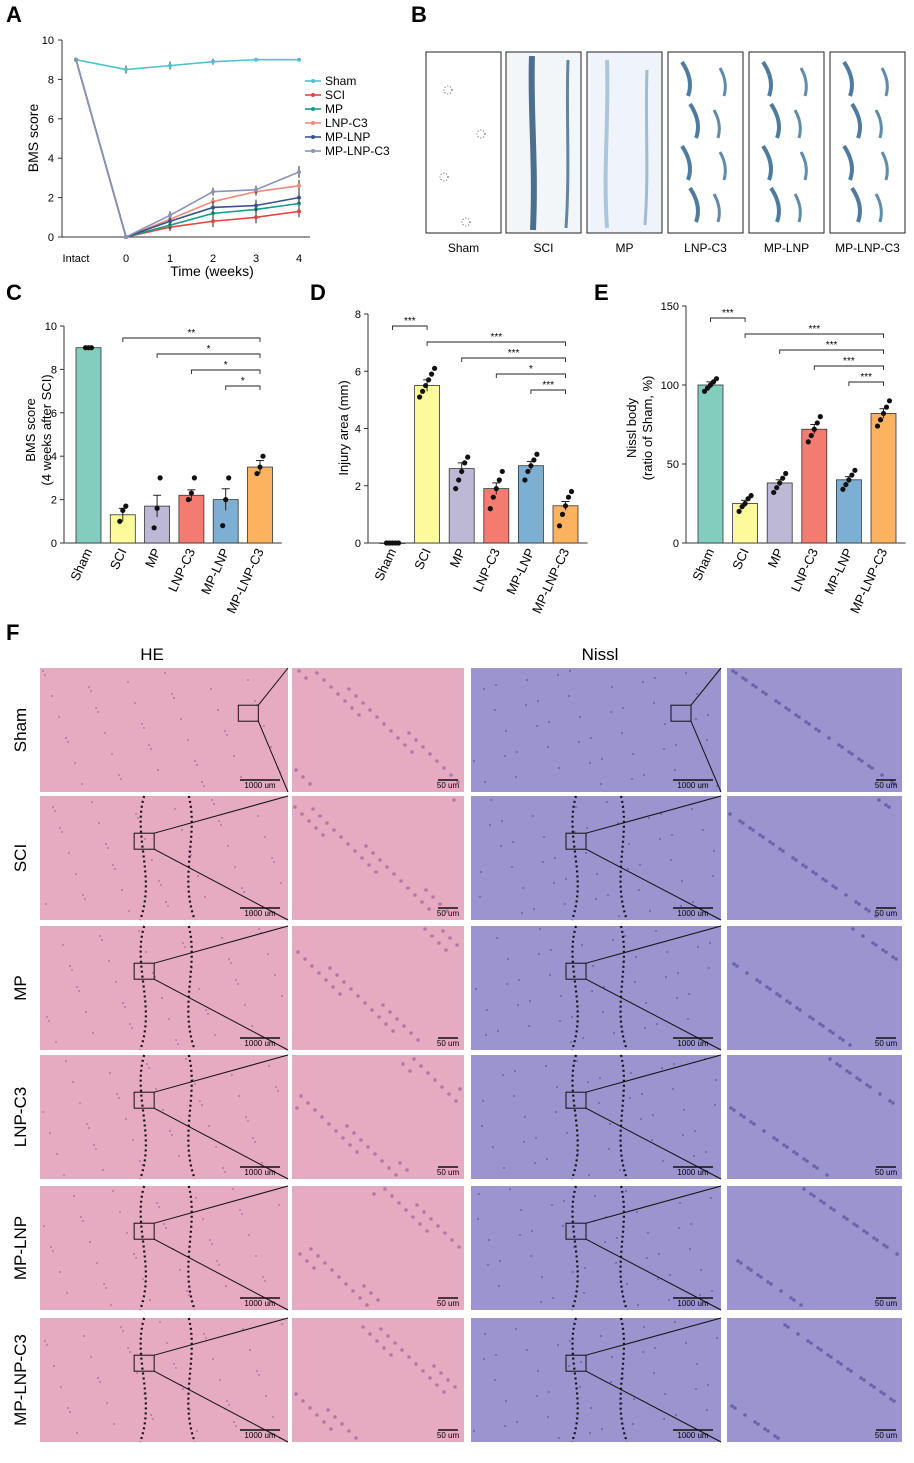  Describe the element at coordinates (458, 558) in the screenshot. I see `chart-d-xtick-label: MP` at that location.